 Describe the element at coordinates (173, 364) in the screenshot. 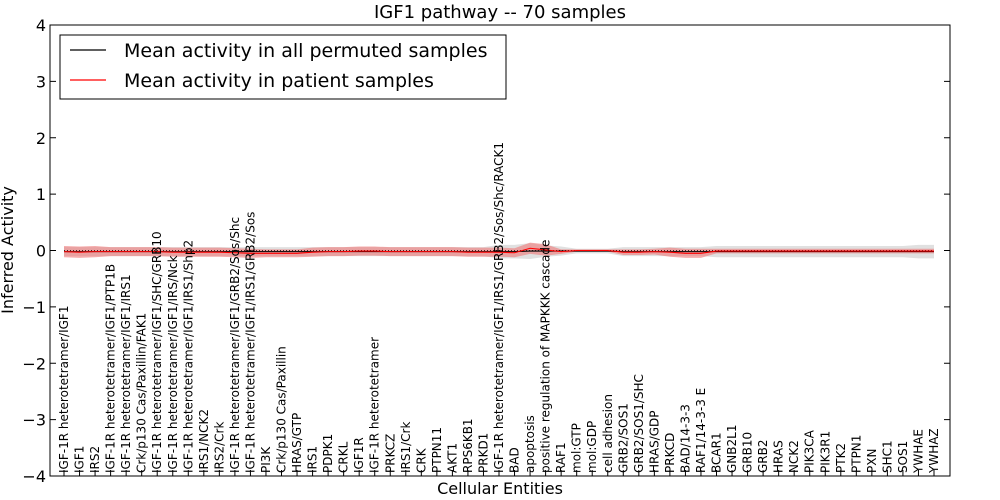

I see `x-tick-label: IGF-1R heterotetramer/IGF1/IRS/Nck` at that location.